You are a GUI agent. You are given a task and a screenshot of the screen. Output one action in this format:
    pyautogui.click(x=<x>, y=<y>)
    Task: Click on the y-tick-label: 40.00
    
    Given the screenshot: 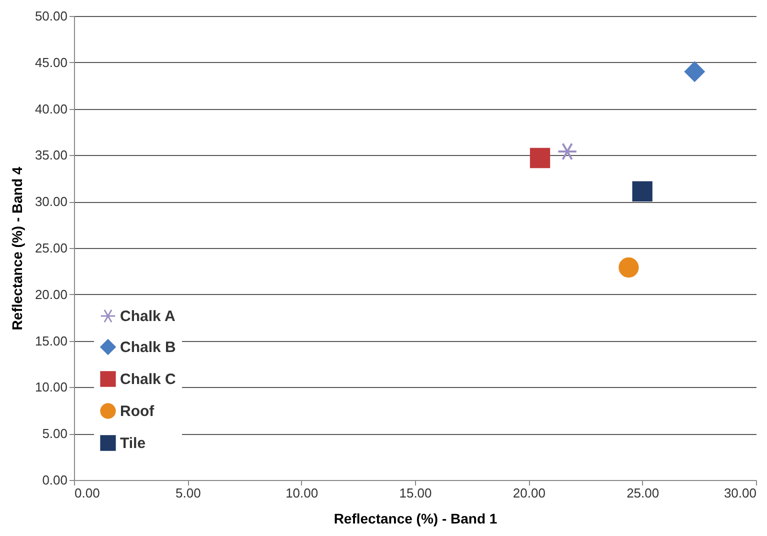 What is the action you would take?
    pyautogui.click(x=51, y=108)
    